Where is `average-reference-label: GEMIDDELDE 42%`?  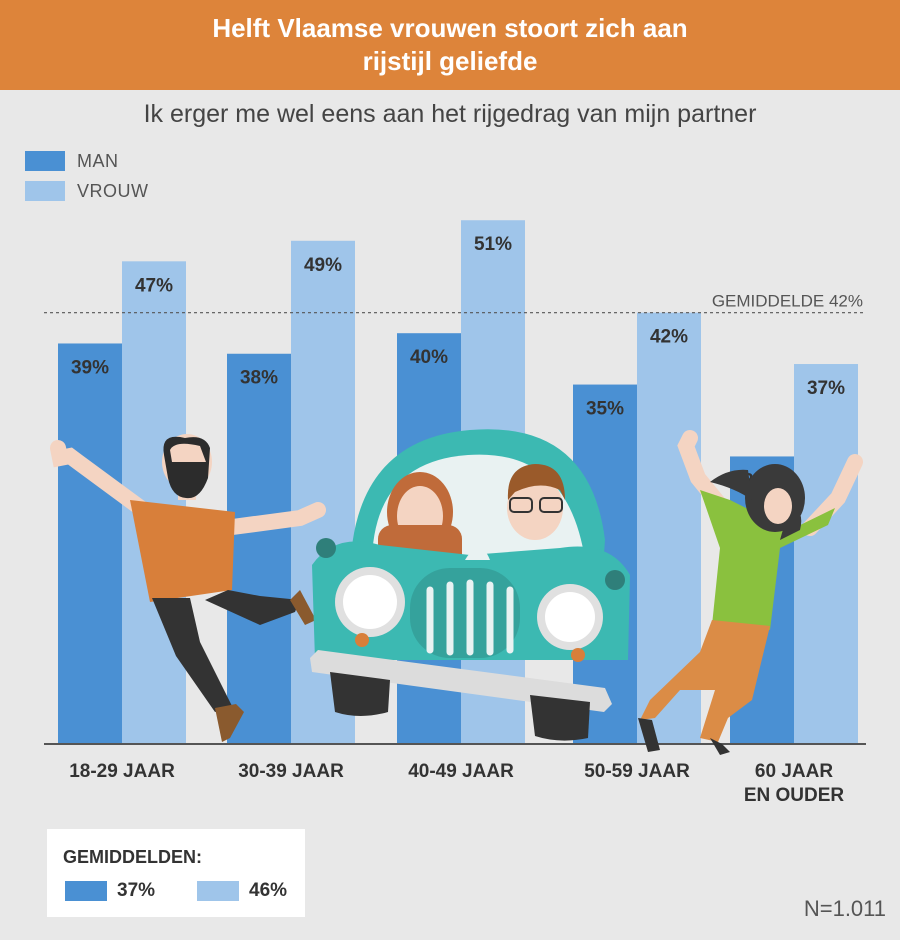
average-reference-label: GEMIDDELDE 42% is located at coordinates (787, 301).